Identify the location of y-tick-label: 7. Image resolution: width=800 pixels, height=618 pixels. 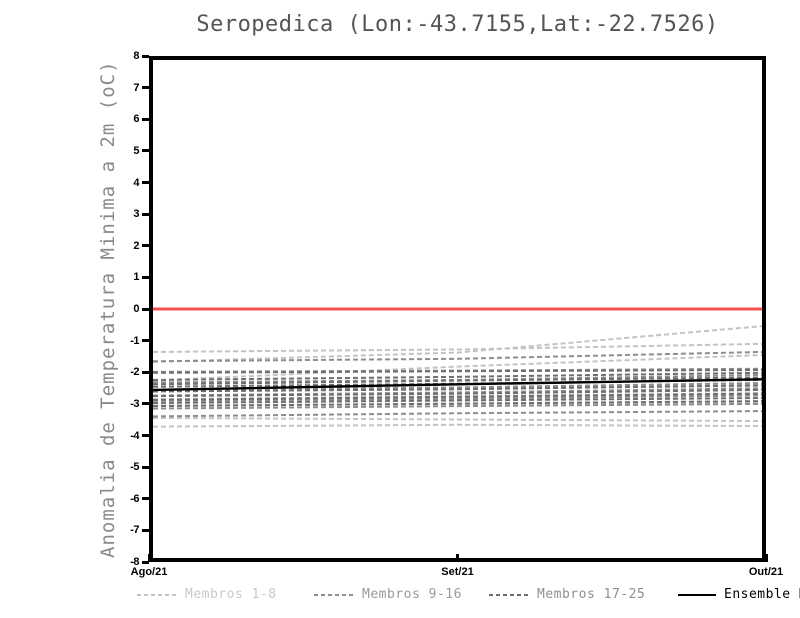
(136, 87).